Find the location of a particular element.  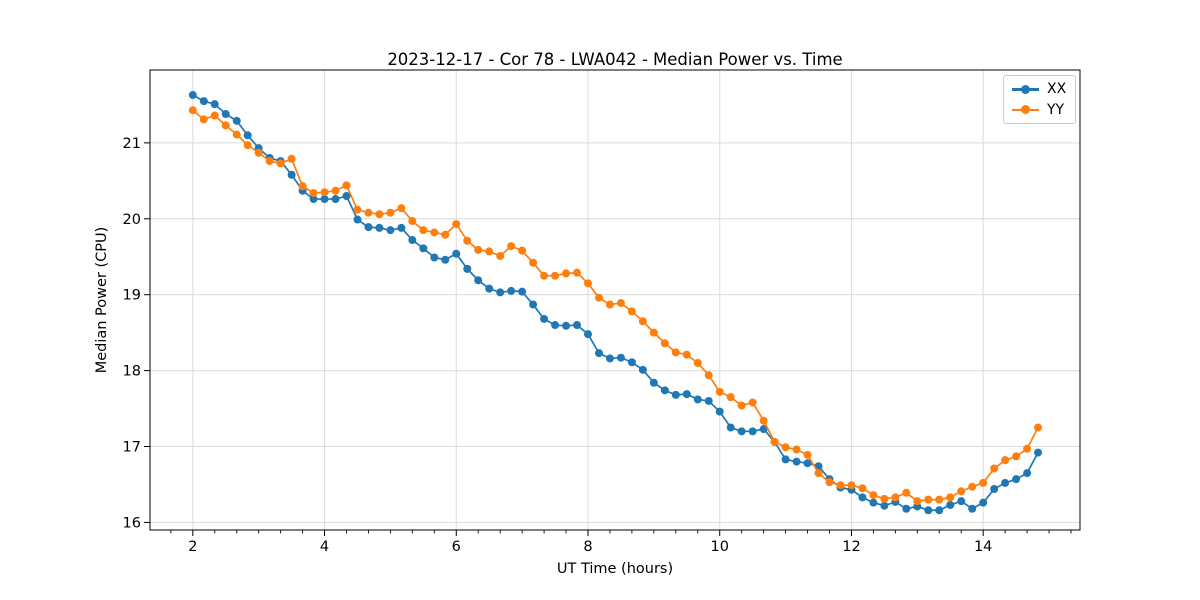

svg-text: 14 is located at coordinates (983, 547).